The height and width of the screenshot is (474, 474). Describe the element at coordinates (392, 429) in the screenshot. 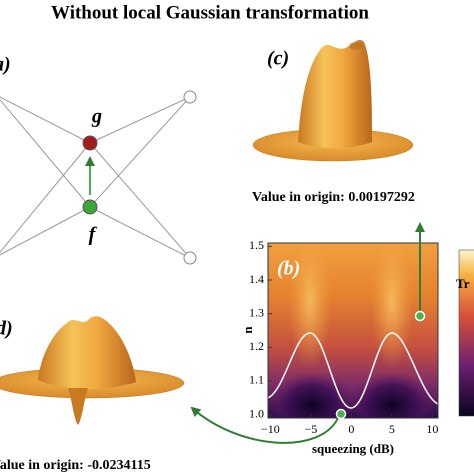

I see `x-tick-label: 5` at that location.